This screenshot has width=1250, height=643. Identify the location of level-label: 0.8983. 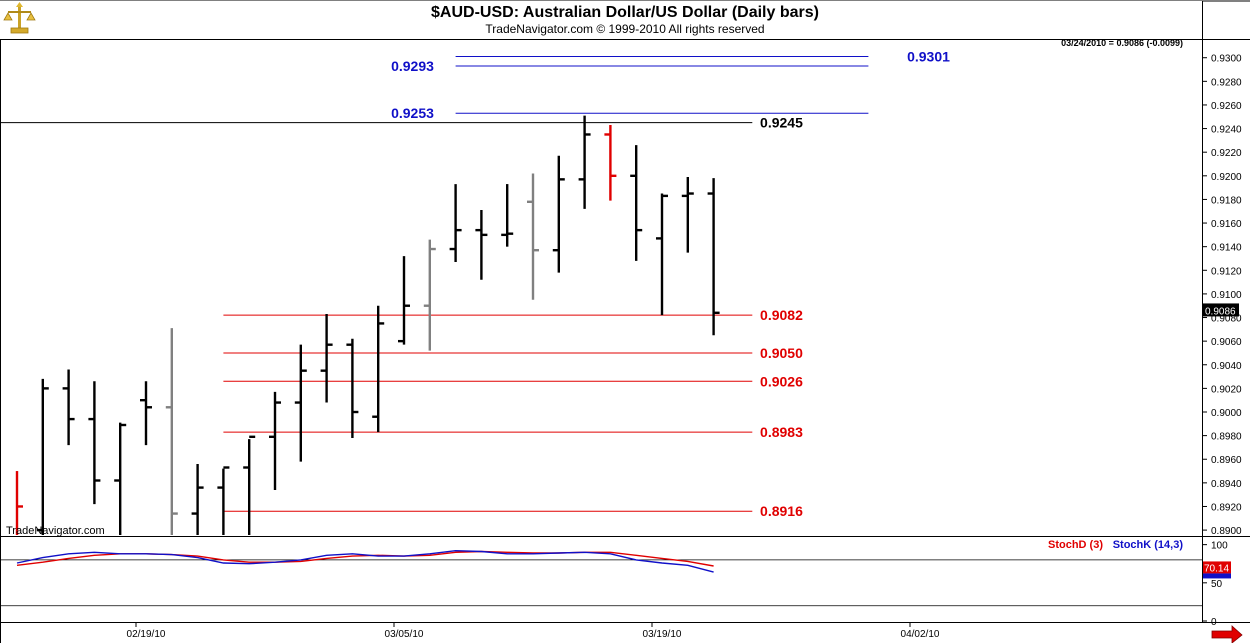
(781, 432).